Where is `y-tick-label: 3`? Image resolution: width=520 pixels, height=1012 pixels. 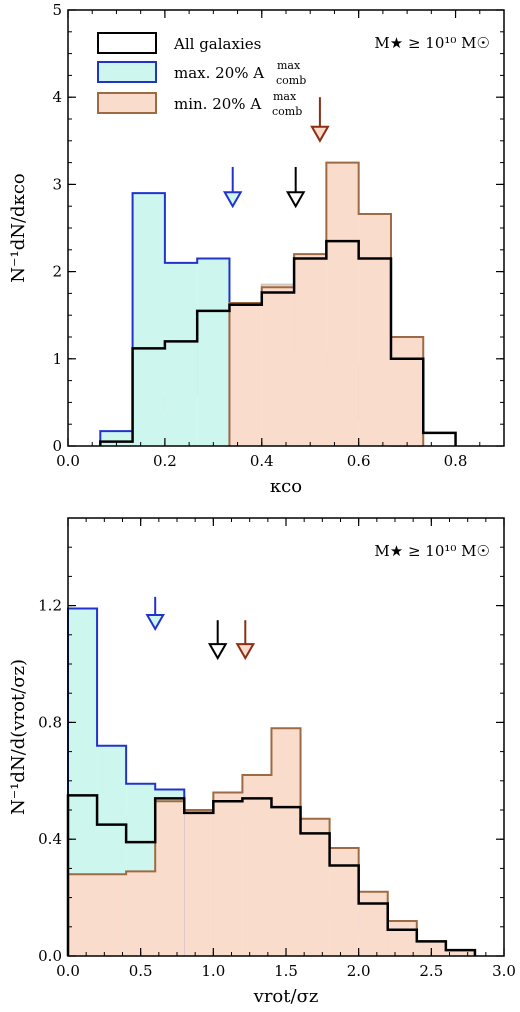
y-tick-label: 3 is located at coordinates (57, 184).